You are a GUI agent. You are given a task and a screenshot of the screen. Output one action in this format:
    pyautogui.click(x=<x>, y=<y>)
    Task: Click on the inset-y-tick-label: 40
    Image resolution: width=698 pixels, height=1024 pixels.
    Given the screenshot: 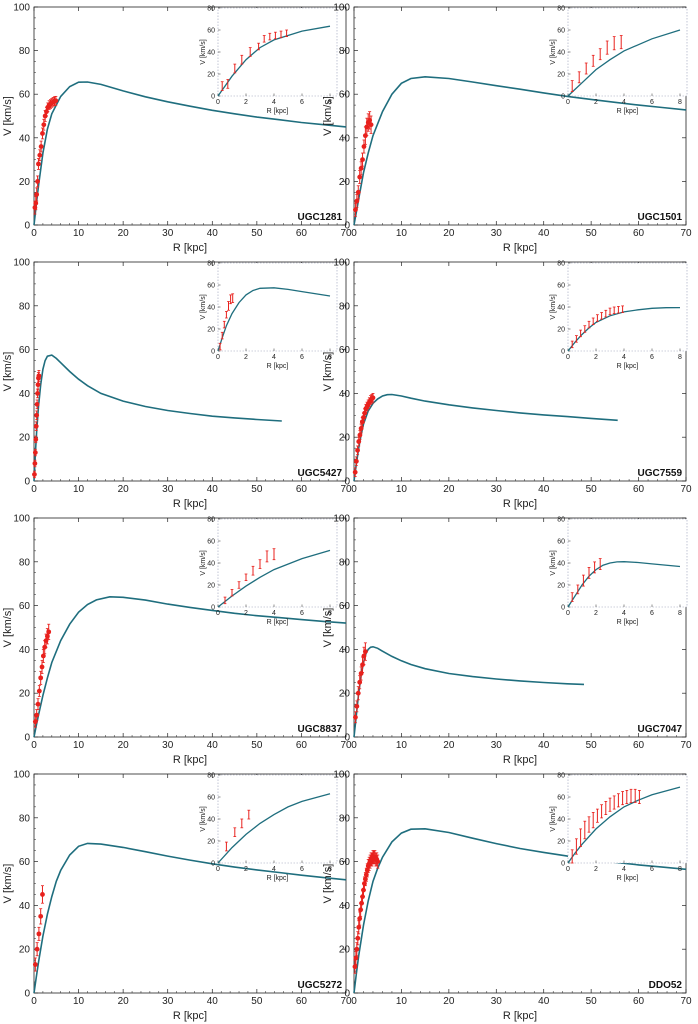 What is the action you would take?
    pyautogui.click(x=561, y=564)
    